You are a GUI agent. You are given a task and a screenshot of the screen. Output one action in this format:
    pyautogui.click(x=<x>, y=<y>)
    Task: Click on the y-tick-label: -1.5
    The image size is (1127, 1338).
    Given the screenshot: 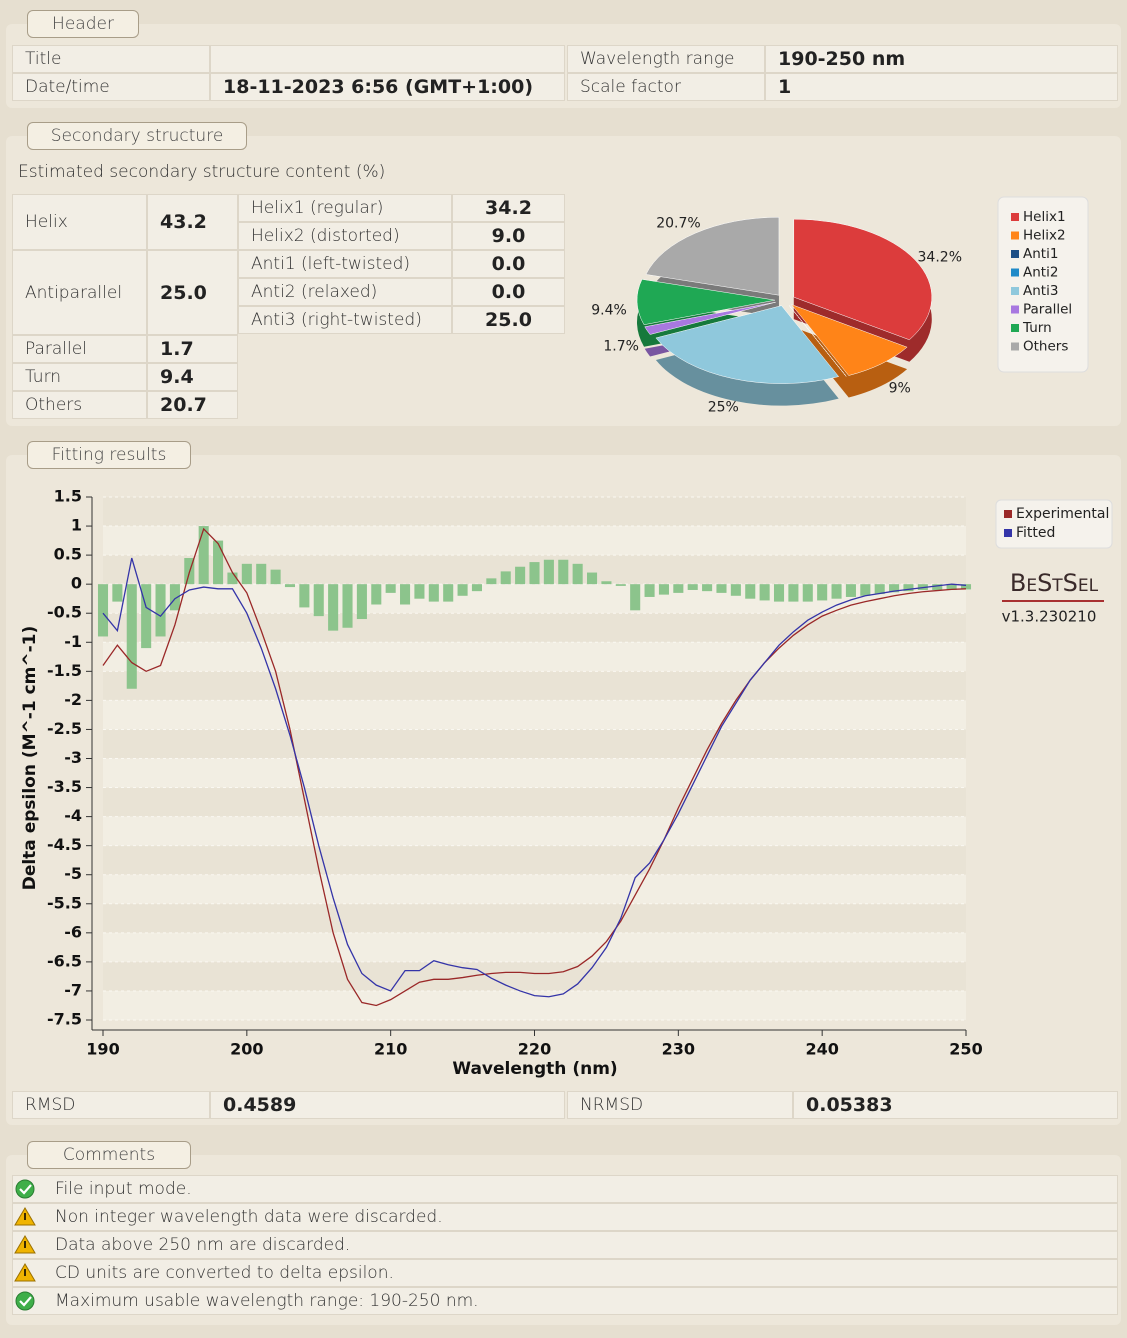 What is the action you would take?
    pyautogui.click(x=64, y=670)
    